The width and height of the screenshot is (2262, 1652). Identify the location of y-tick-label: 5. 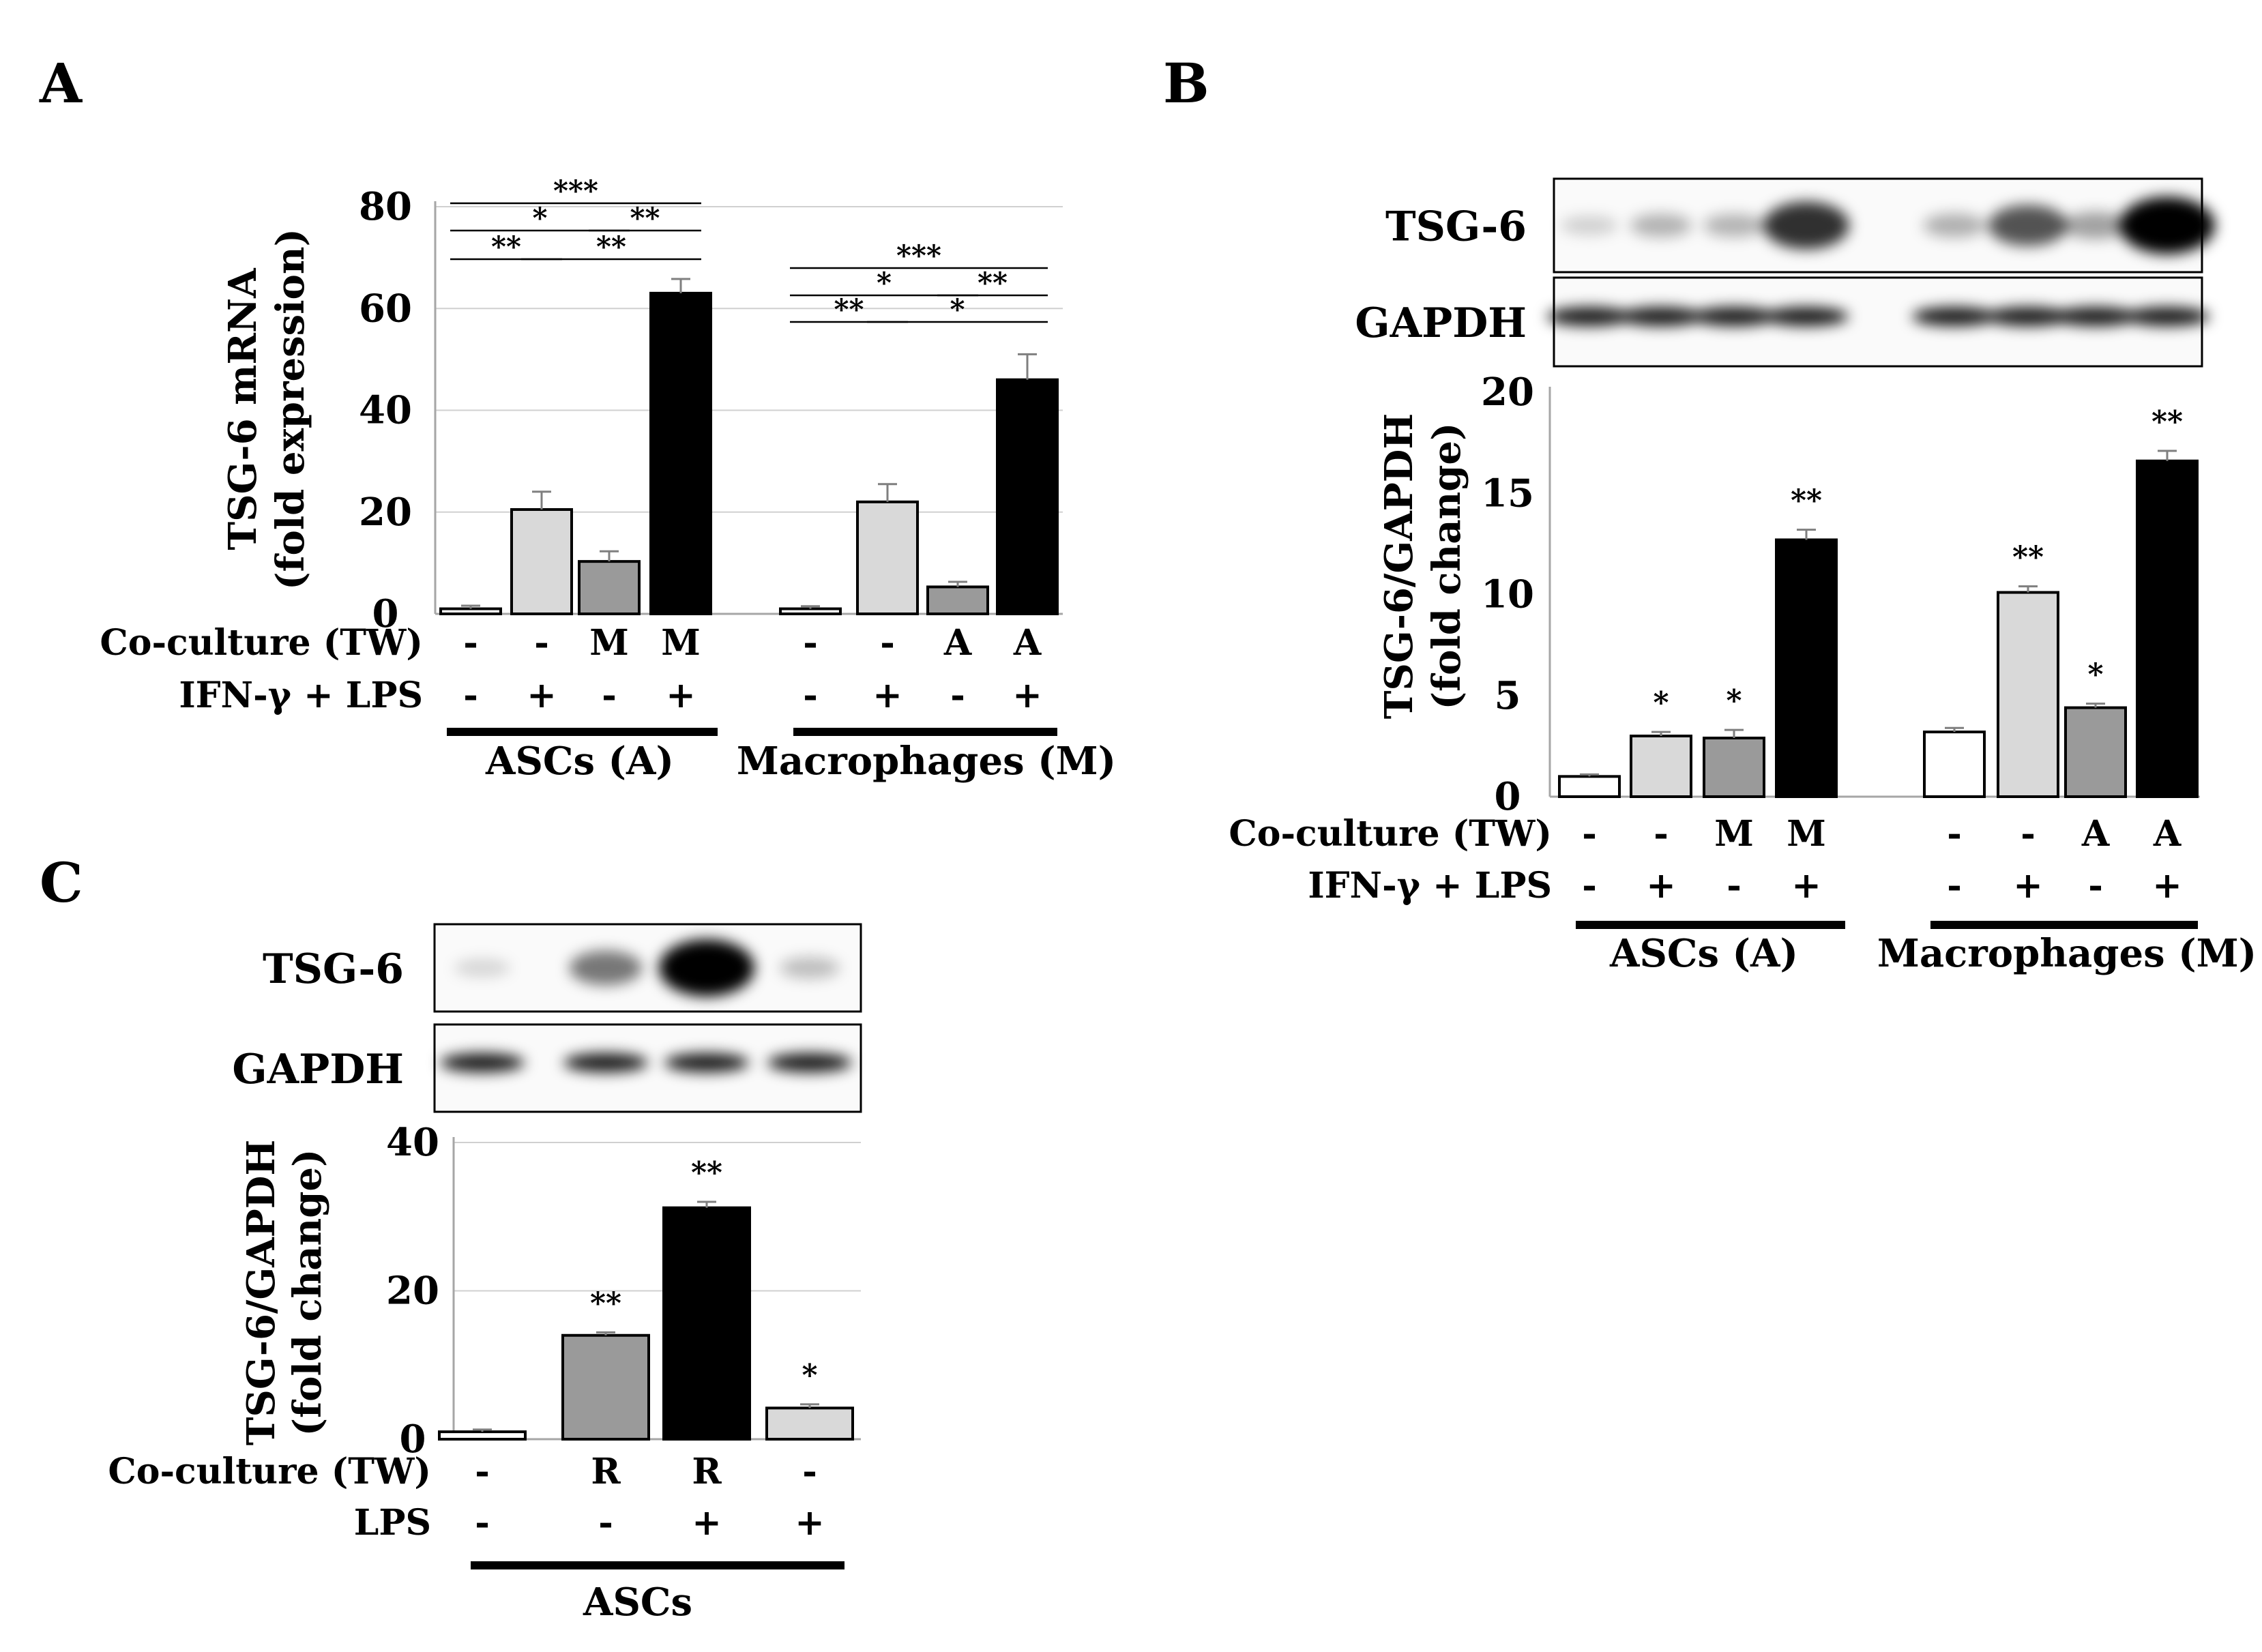
(1508, 695).